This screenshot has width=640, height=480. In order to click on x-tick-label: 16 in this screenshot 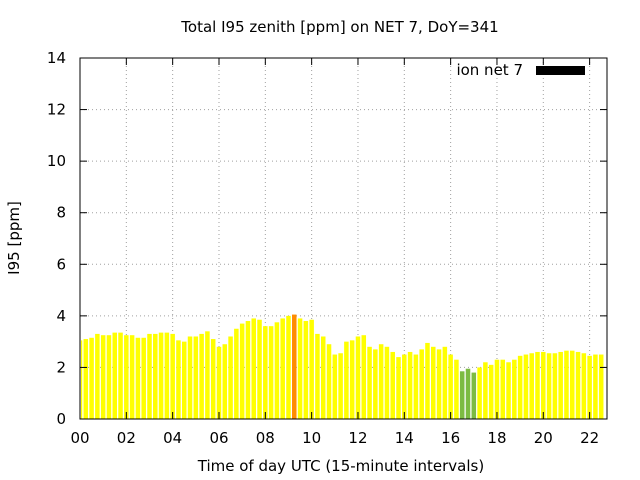, I will do `click(450, 438)`.